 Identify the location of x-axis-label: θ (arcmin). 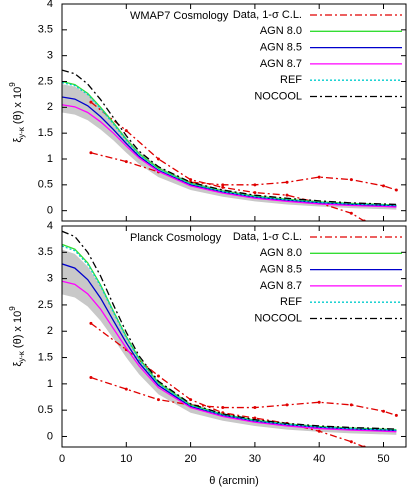
(234, 481).